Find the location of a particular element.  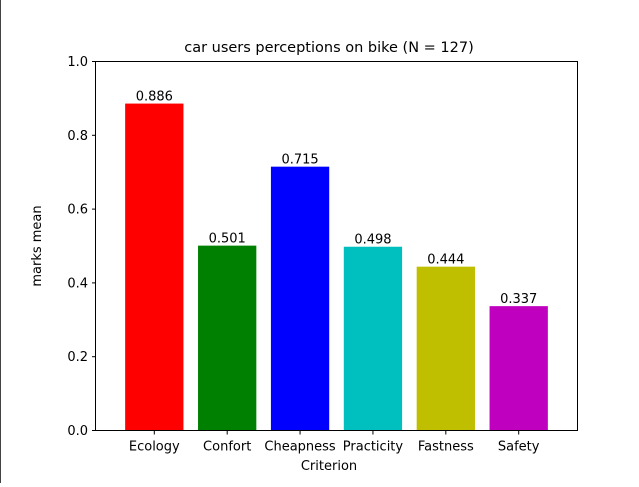

value-label-confort: 0.501 is located at coordinates (227, 239).